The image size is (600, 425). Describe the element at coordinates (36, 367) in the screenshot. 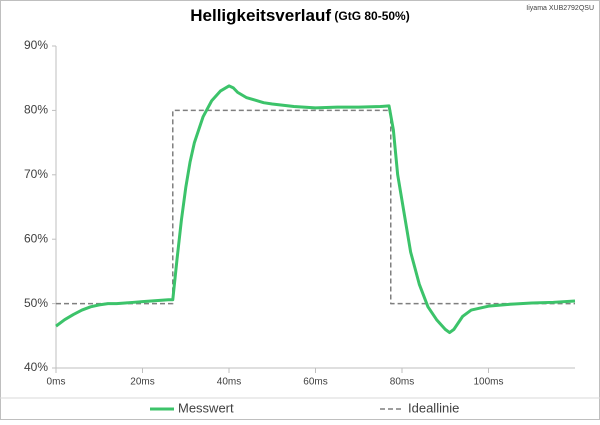

I see `y-tick-label: 40%` at that location.